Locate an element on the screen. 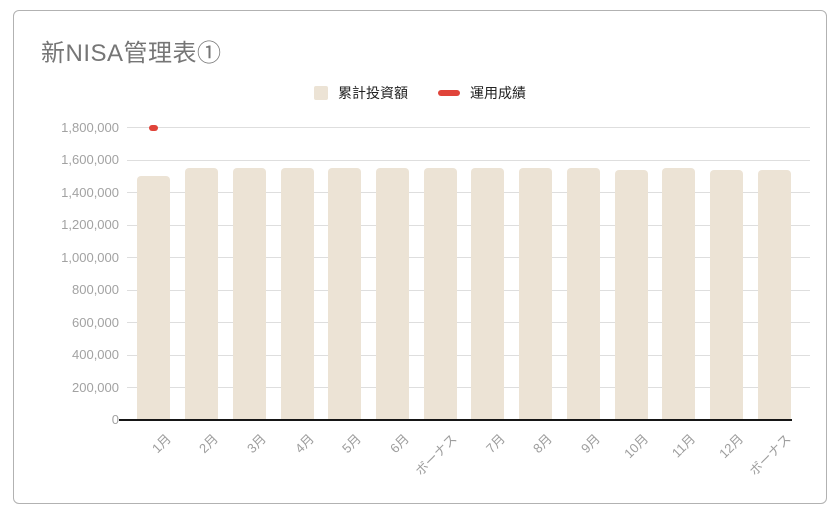 The height and width of the screenshot is (515, 838). x-tick-label: 8月 is located at coordinates (543, 444).